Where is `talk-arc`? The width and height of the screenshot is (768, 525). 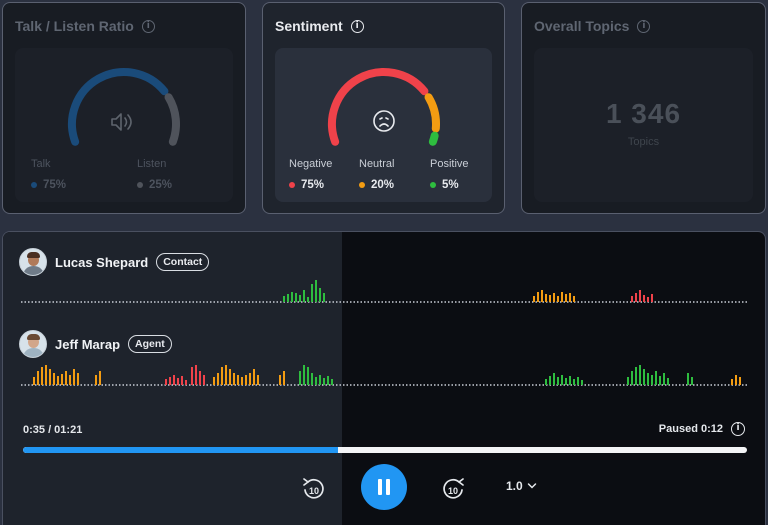 talk-arc is located at coordinates (118, 107).